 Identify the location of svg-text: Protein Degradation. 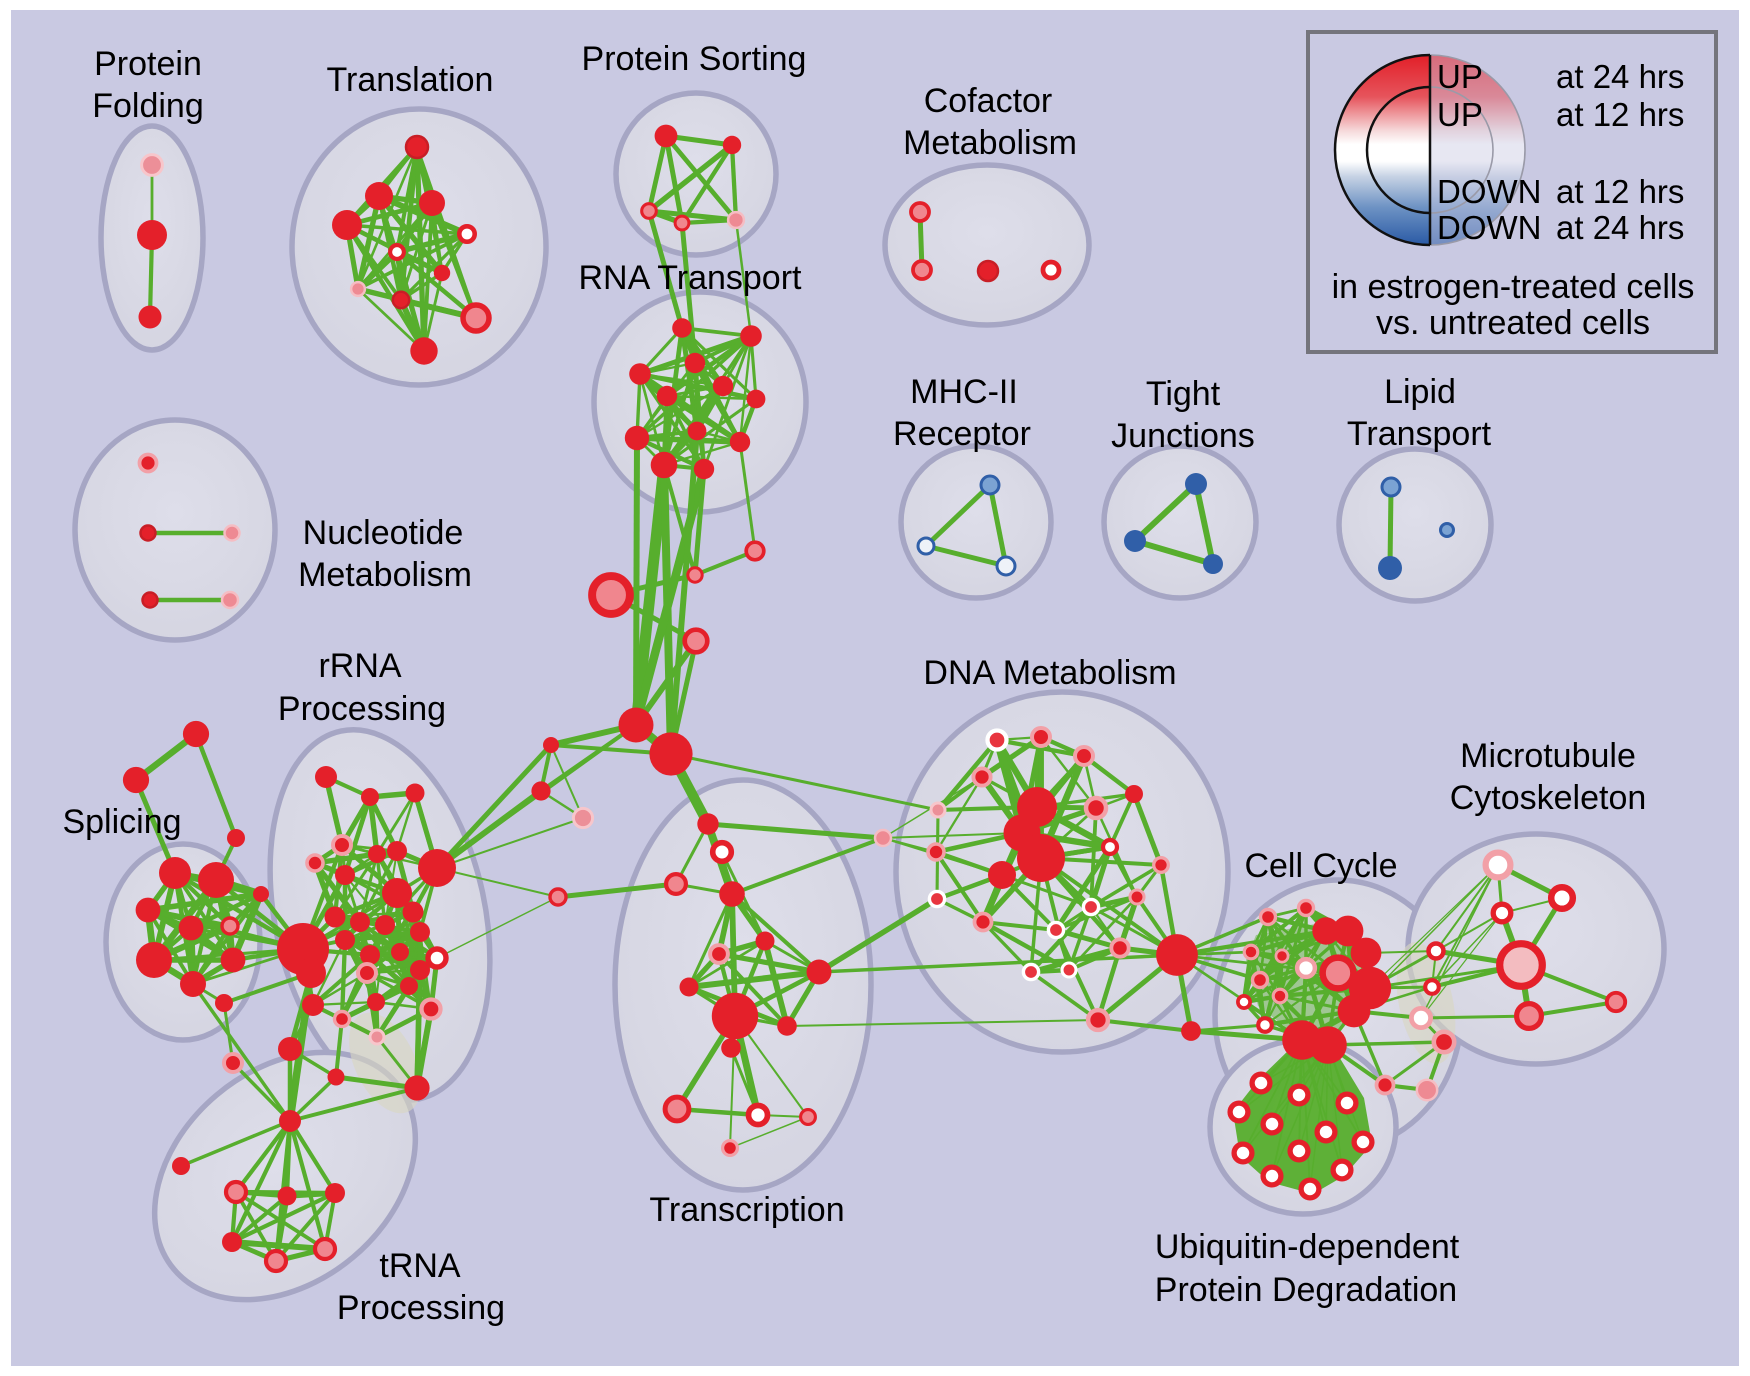
(1306, 1290).